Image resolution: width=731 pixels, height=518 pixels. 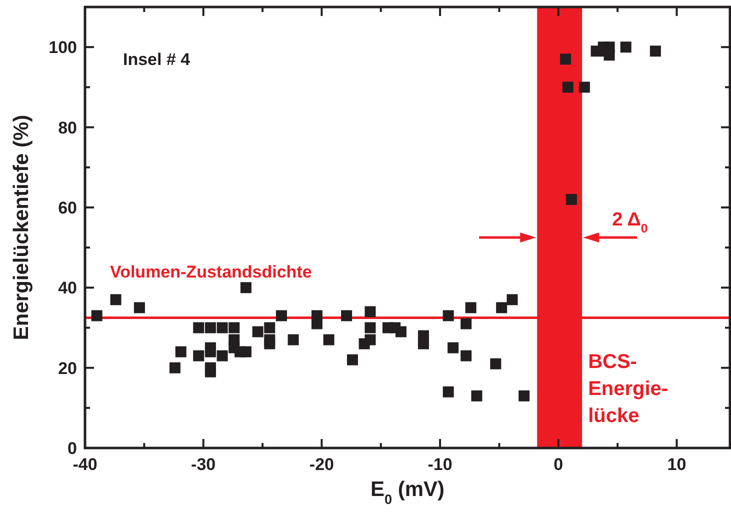 I want to click on y-tick-label: 80, so click(x=67, y=128).